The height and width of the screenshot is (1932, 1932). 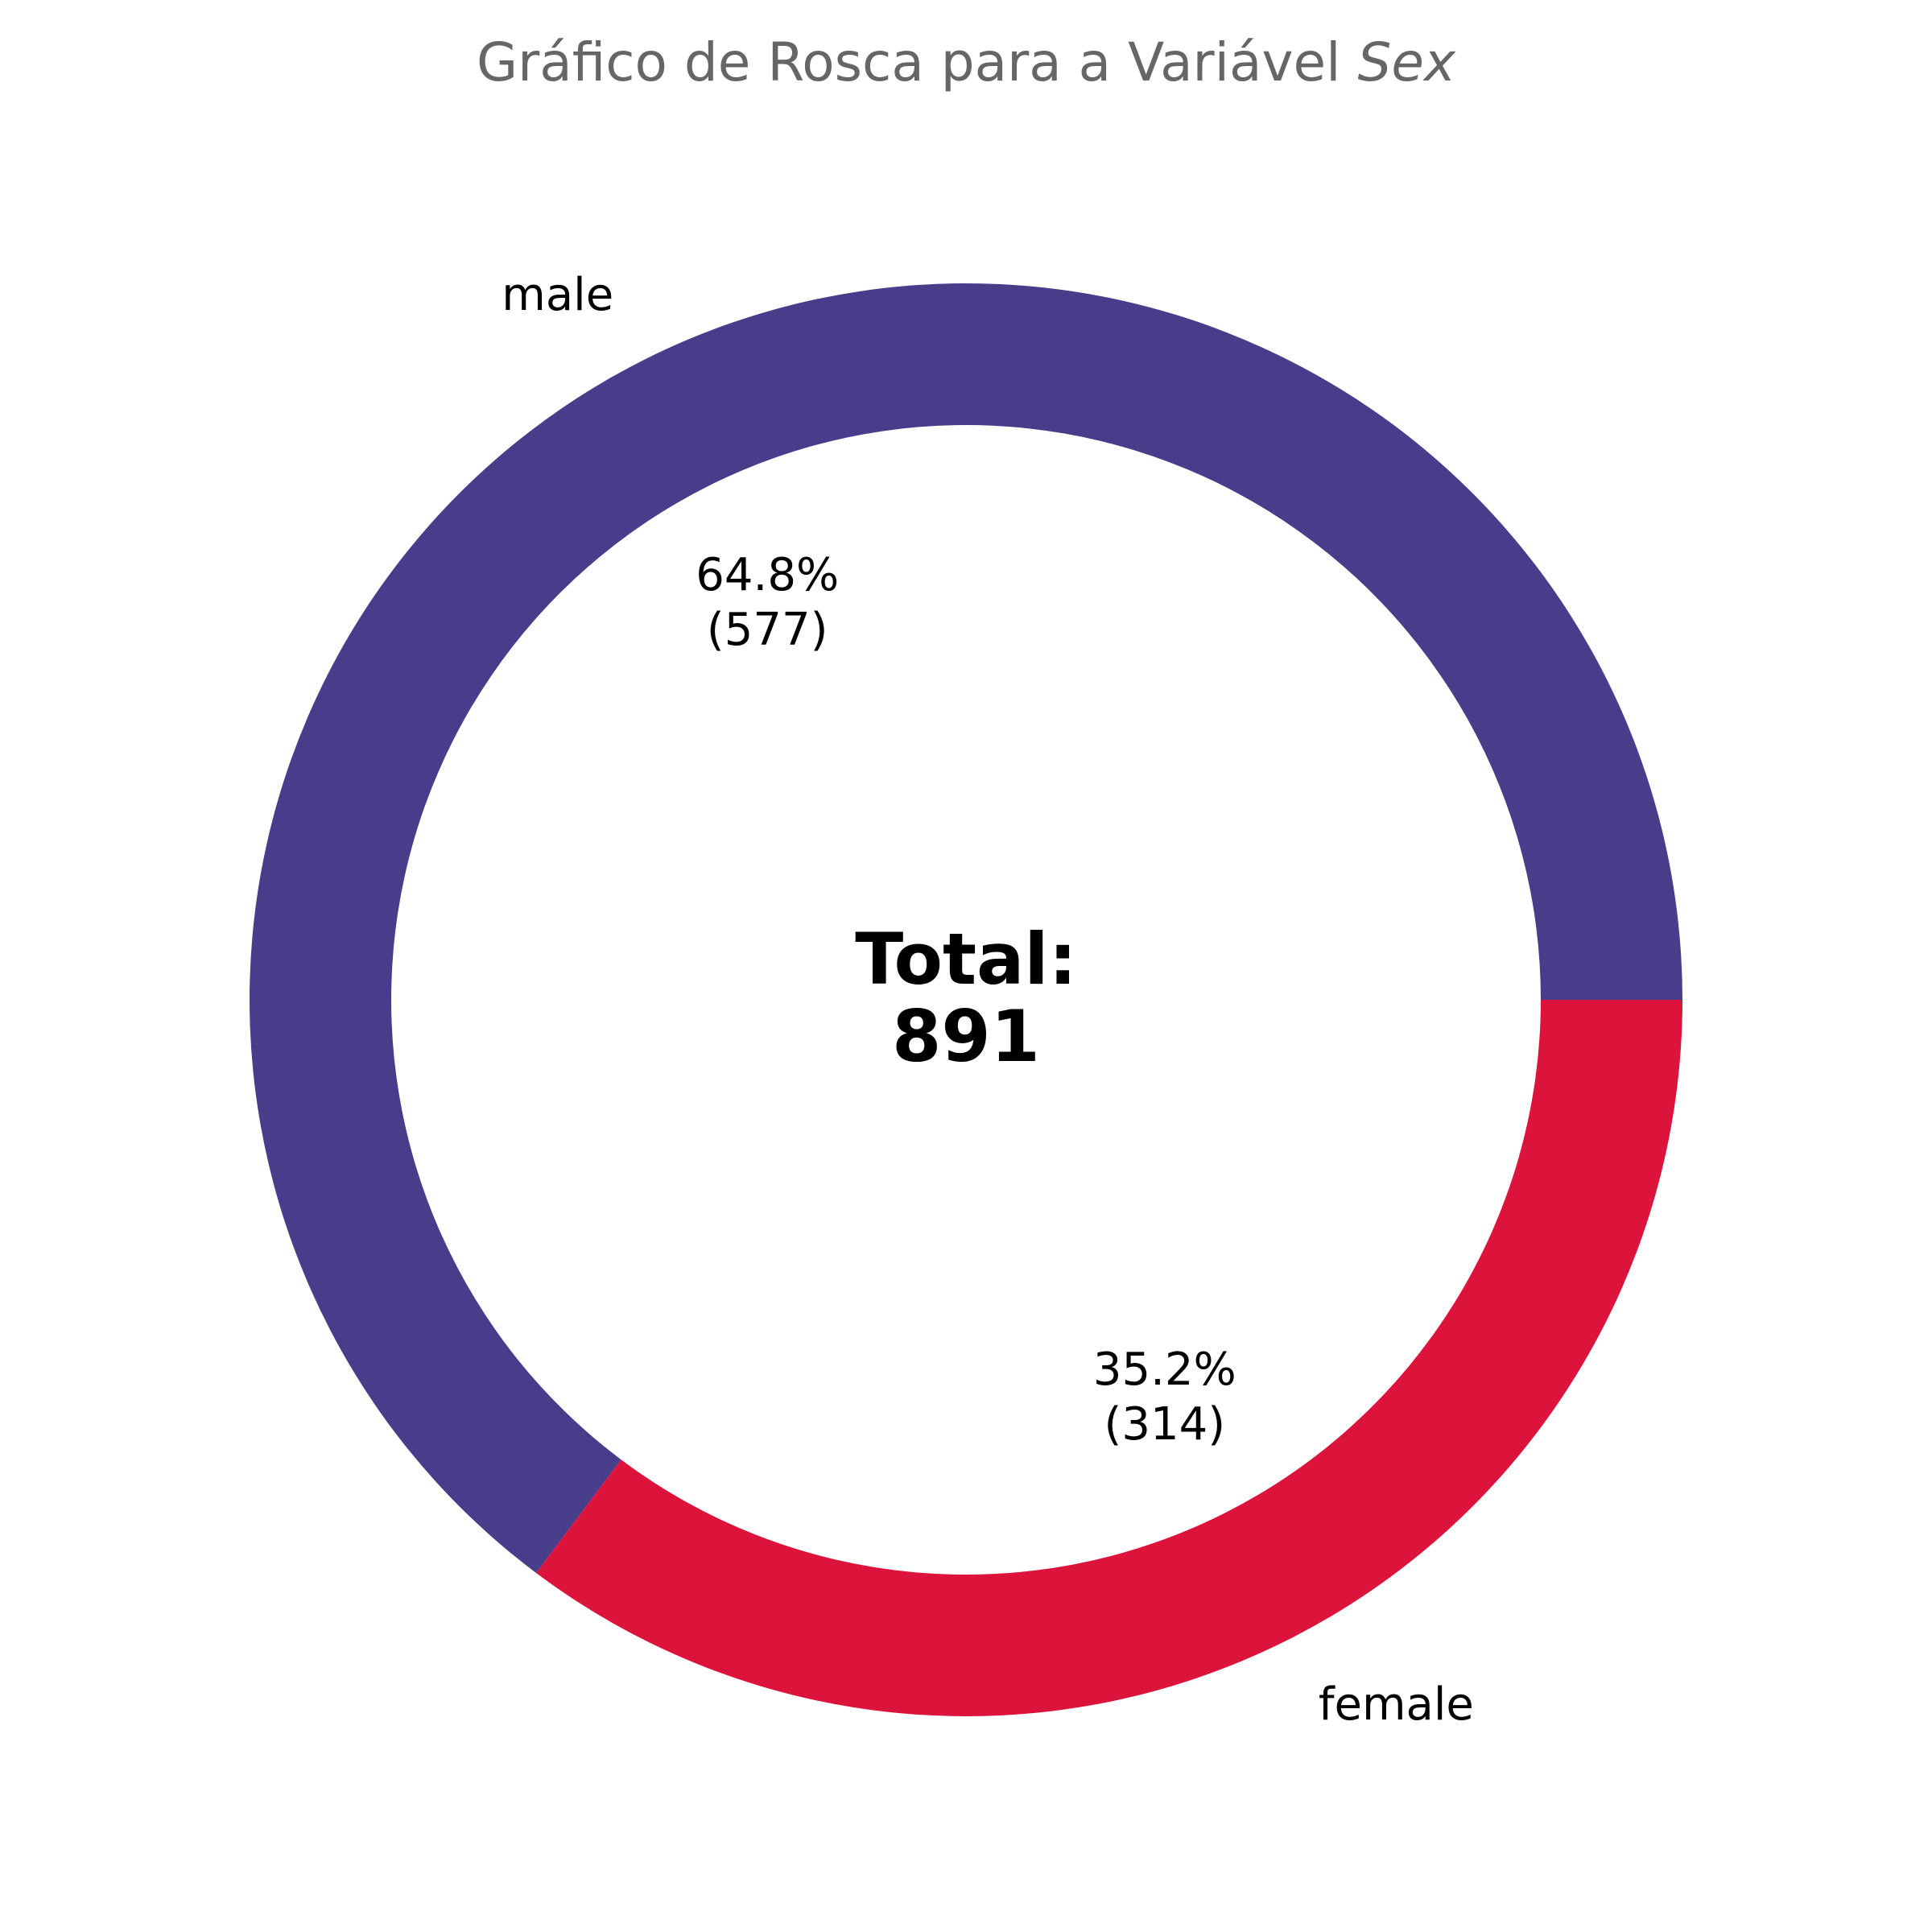 I want to click on slice-percent-male: 64.8%, so click(x=767, y=575).